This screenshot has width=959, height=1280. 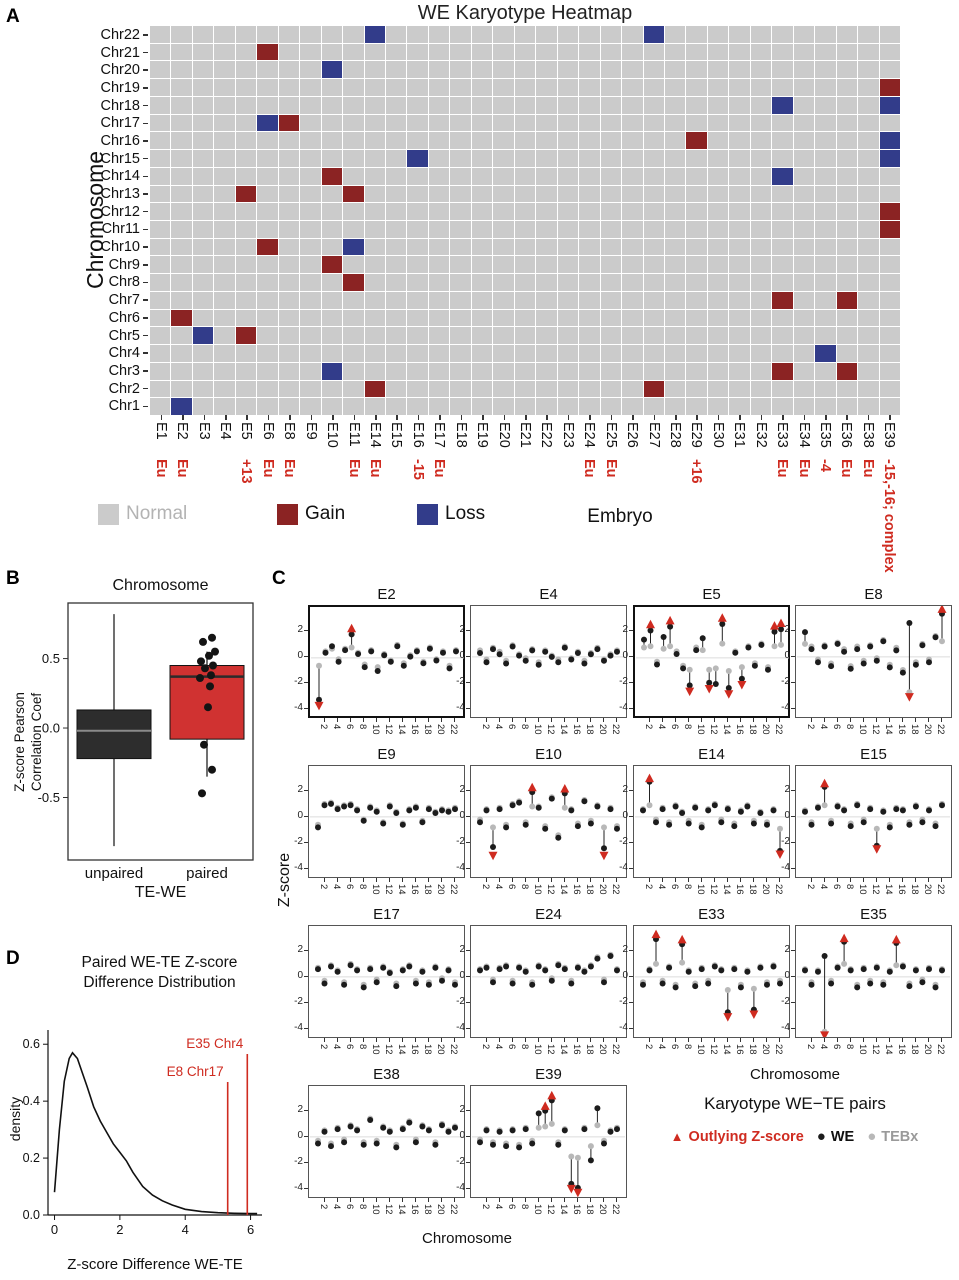 I want to click on heatmap-cell-E14-Chr6, so click(x=375, y=318).